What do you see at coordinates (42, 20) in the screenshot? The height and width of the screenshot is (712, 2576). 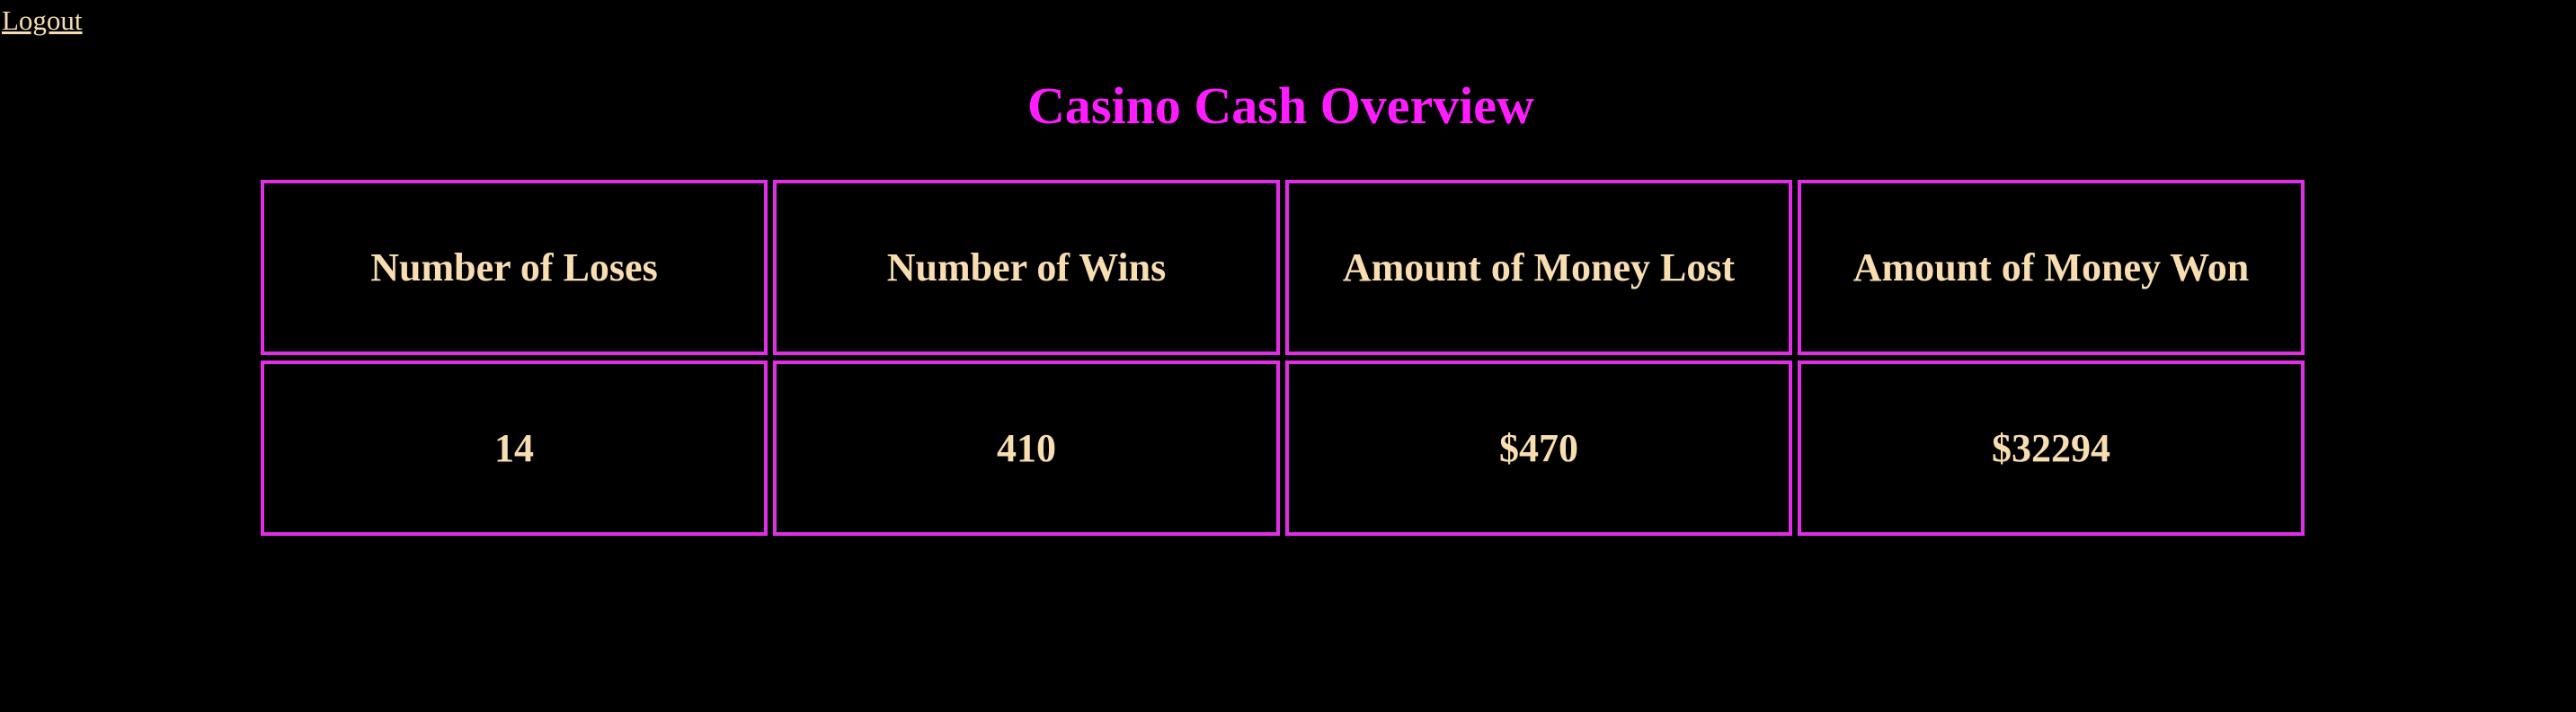 I see `logout-link: Logout` at bounding box center [42, 20].